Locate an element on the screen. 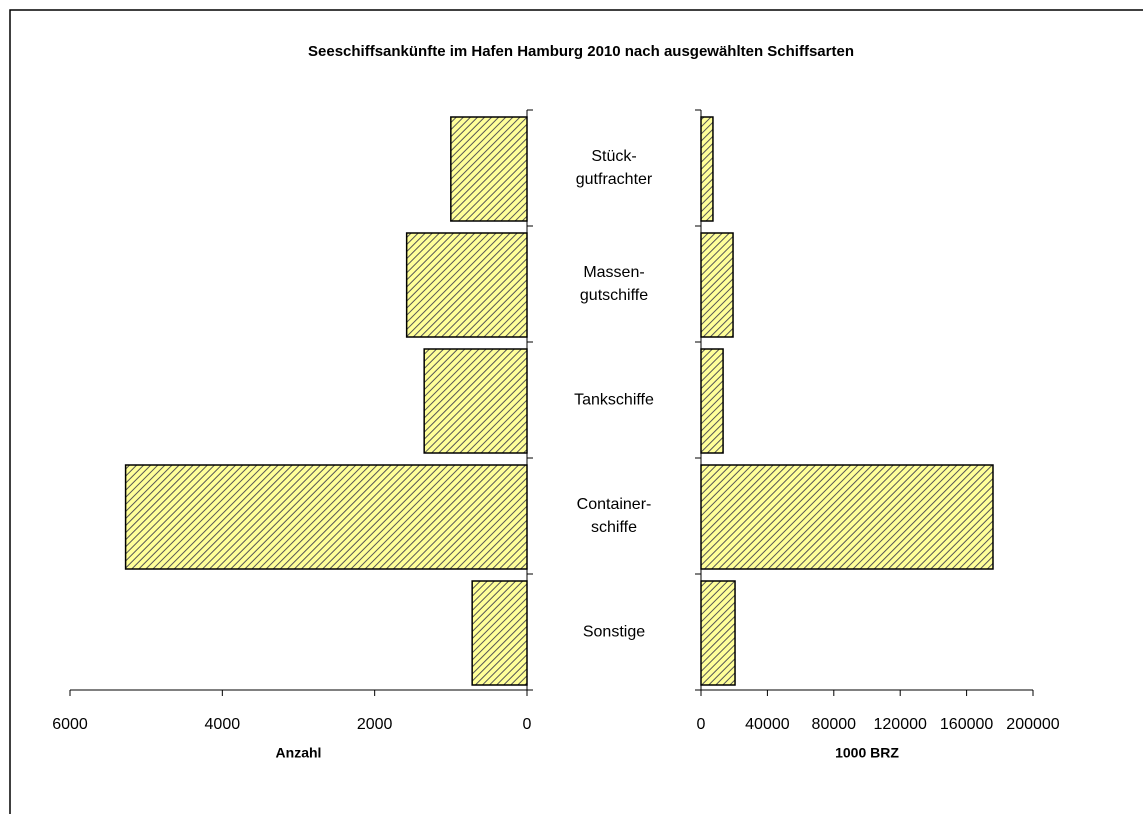 Image resolution: width=1143 pixels, height=814 pixels. x-tick-label: 6000 is located at coordinates (70, 724).